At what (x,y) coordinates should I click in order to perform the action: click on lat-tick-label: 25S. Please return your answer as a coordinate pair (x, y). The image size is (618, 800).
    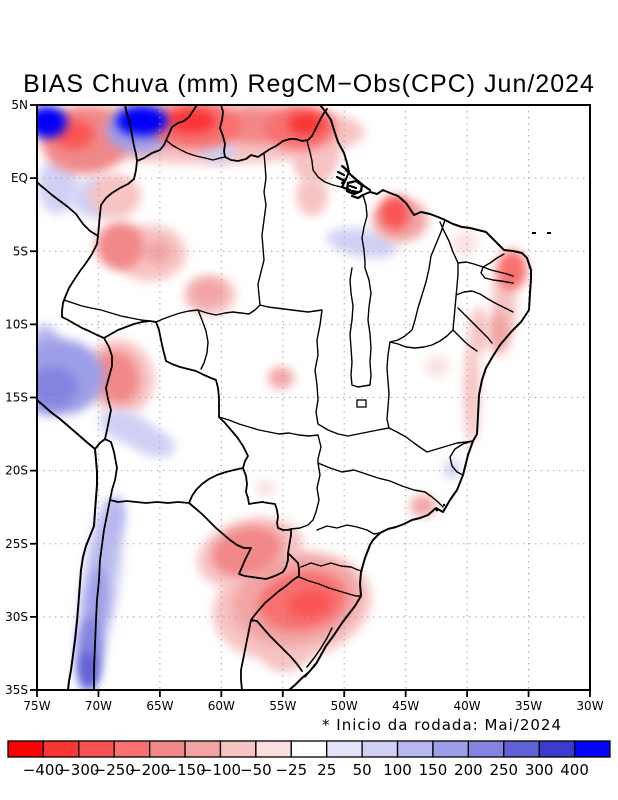
    Looking at the image, I should click on (16, 544).